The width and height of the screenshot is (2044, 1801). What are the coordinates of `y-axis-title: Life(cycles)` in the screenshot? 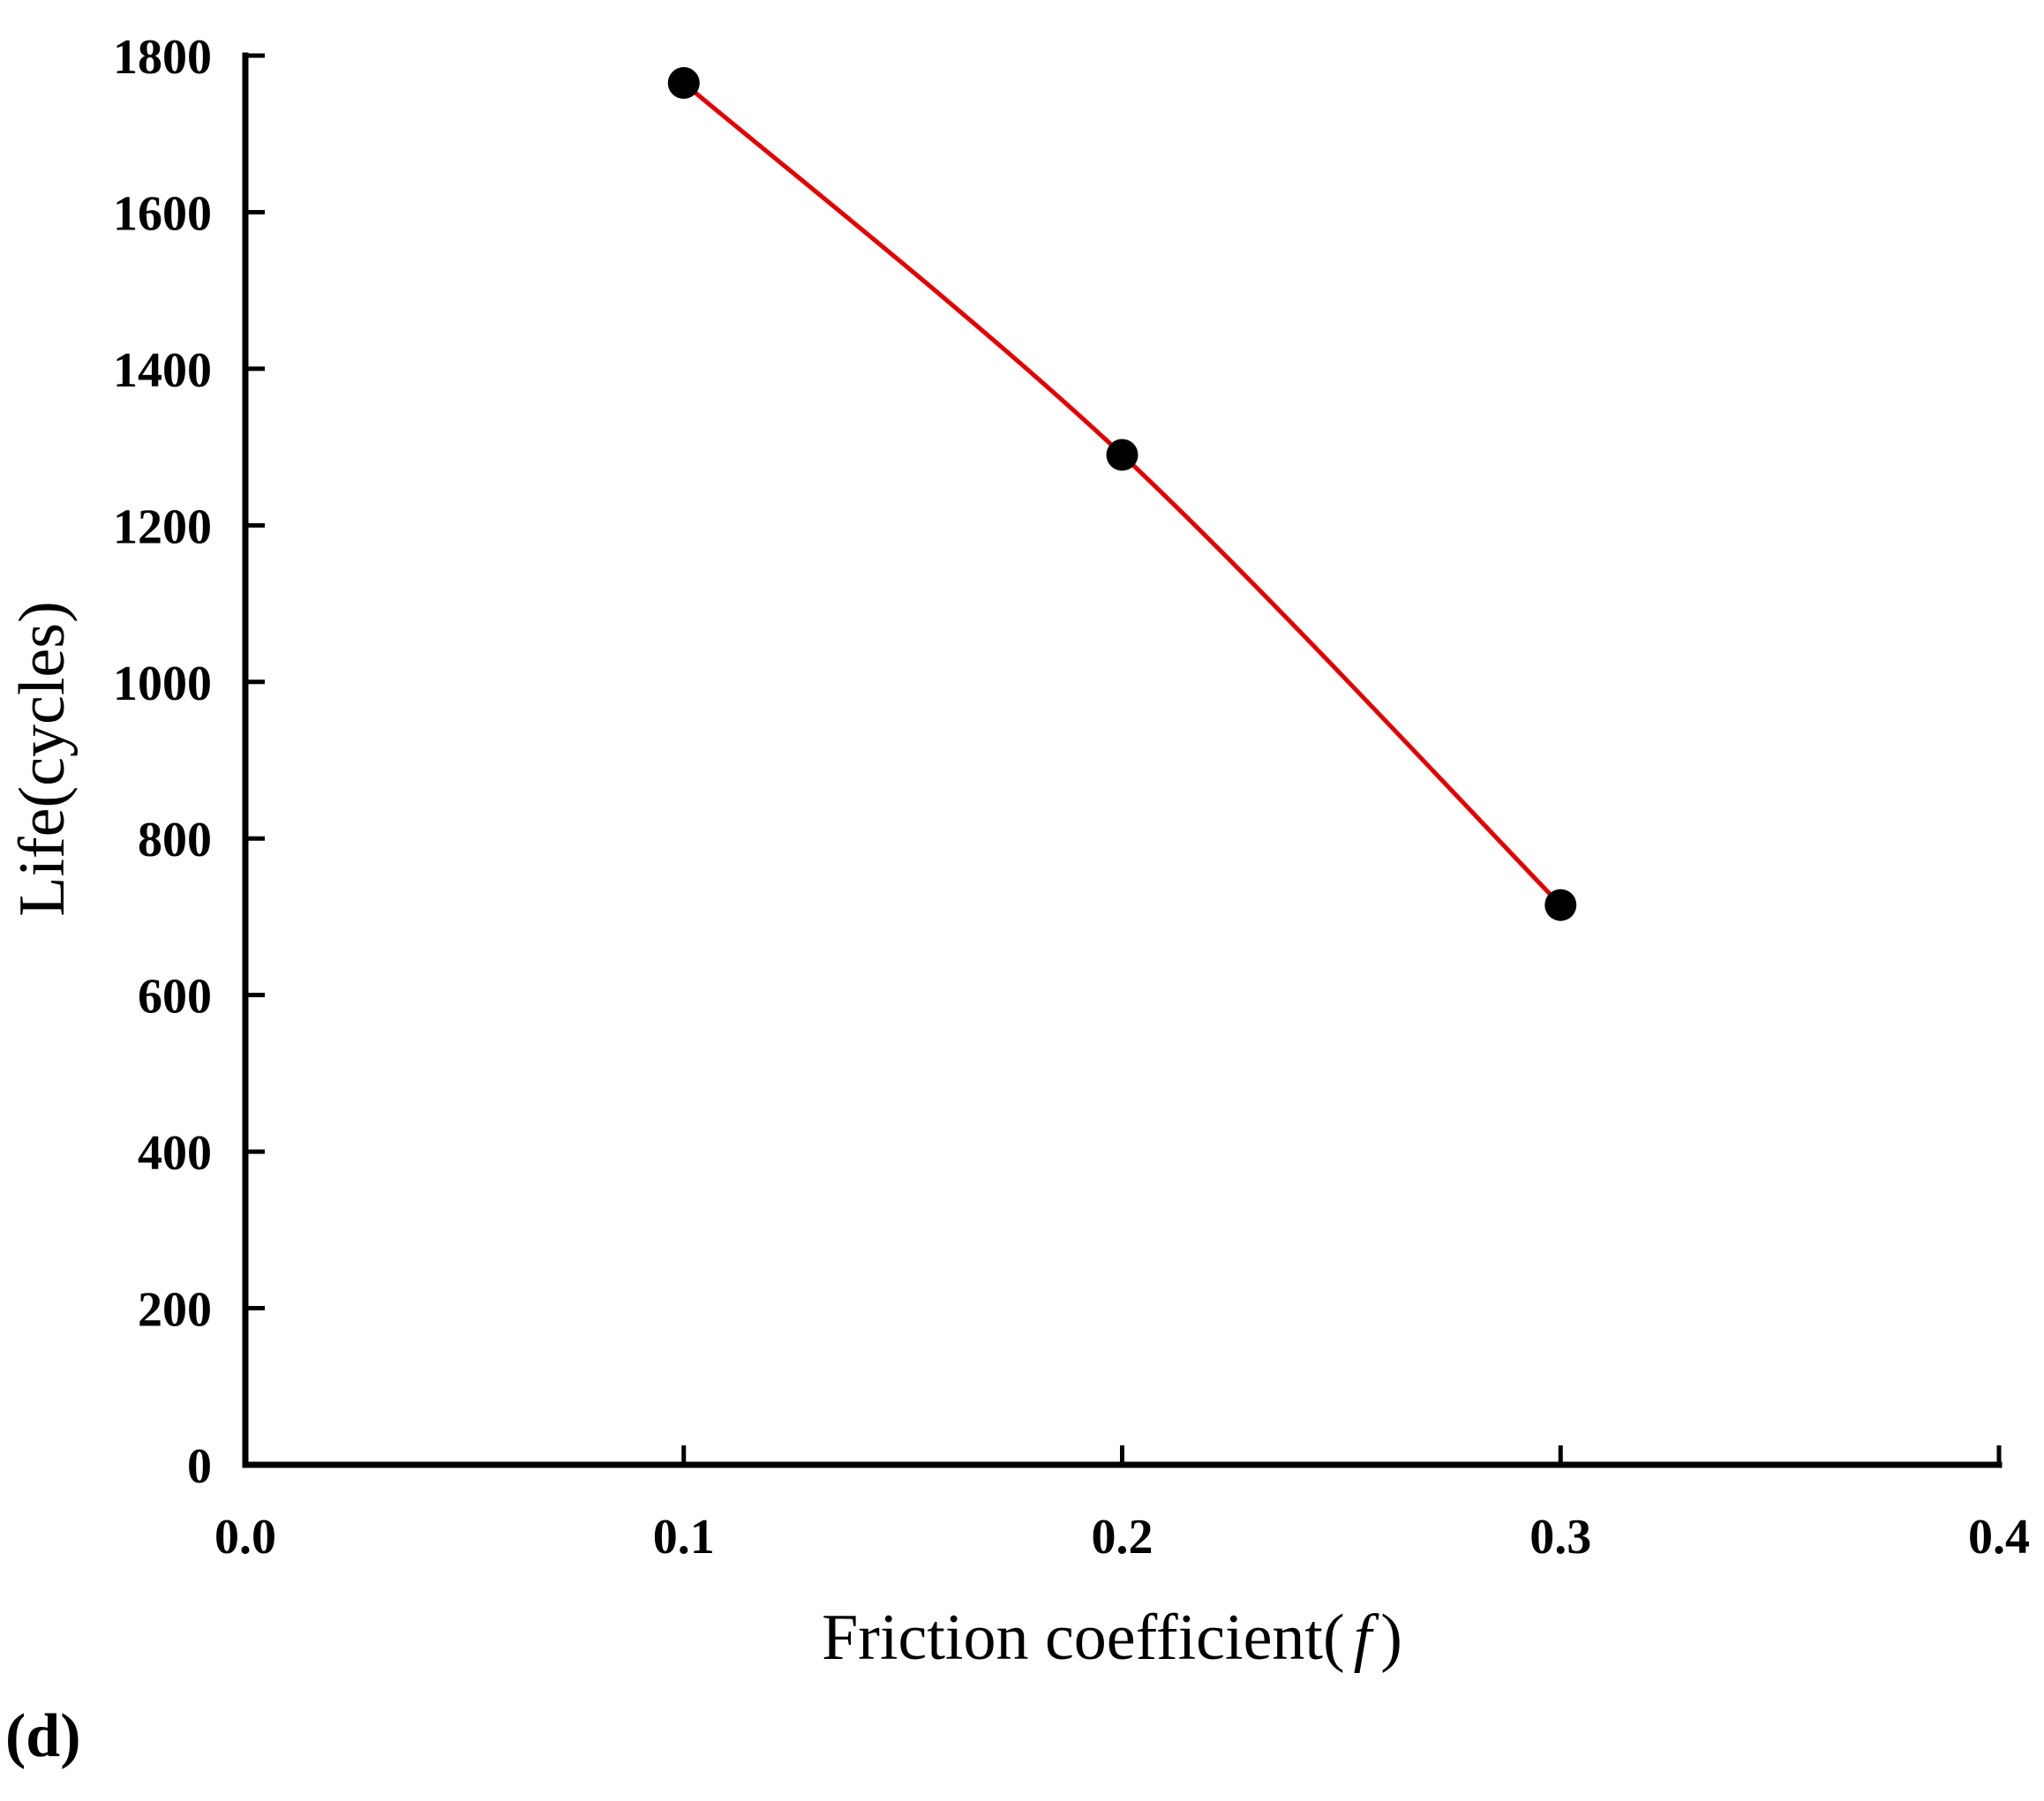 It's located at (42, 759).